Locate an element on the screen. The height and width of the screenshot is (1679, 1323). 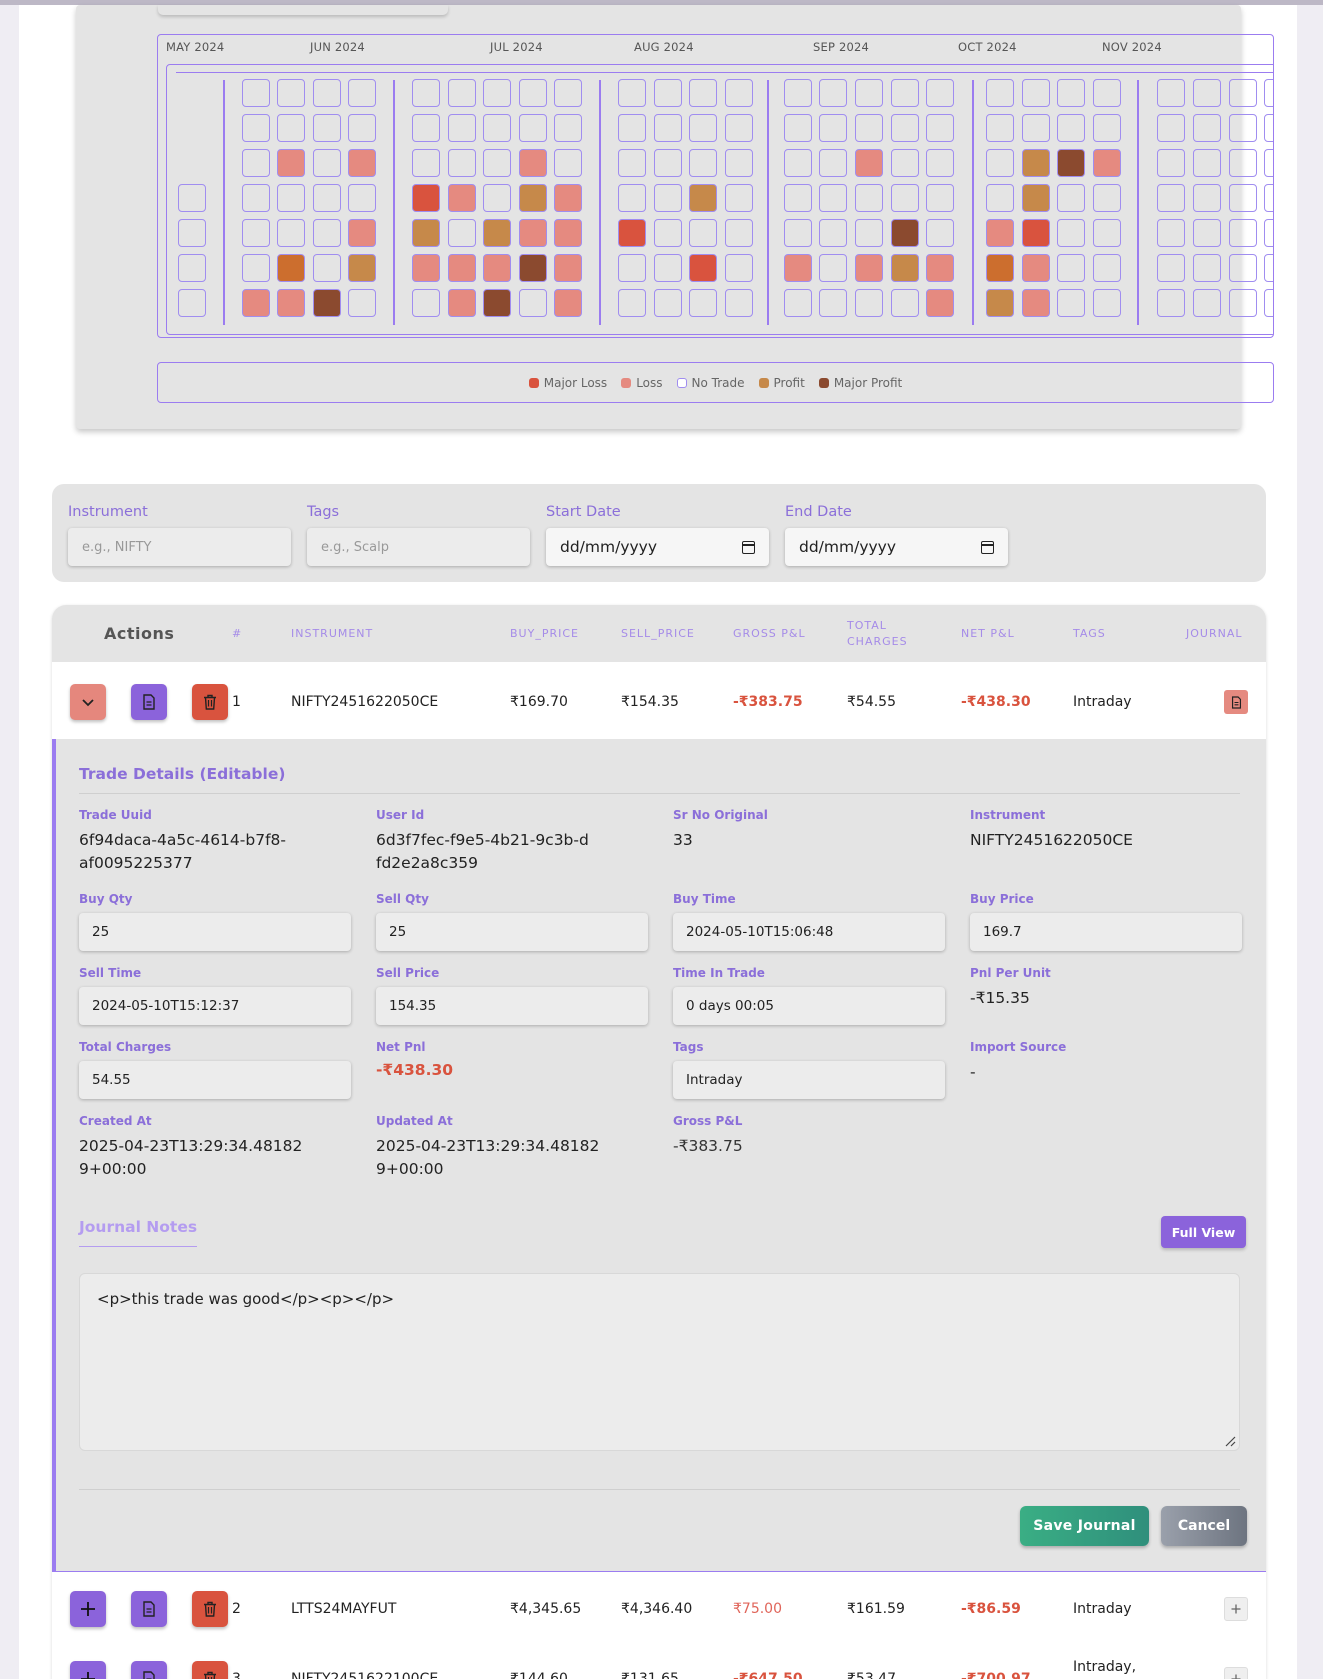
collapse-row-button is located at coordinates (88, 702).